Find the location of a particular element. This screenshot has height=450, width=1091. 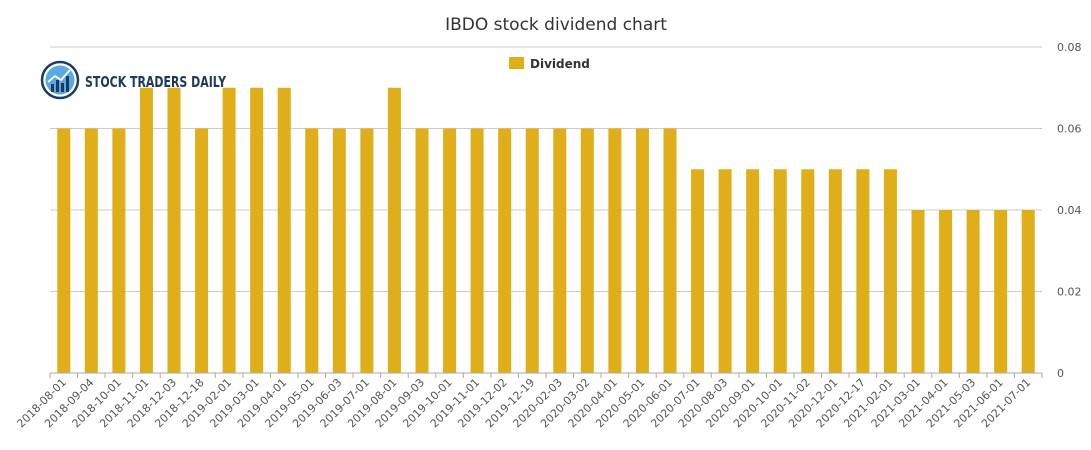

y-tick-label: 0.06 is located at coordinates (1069, 129).